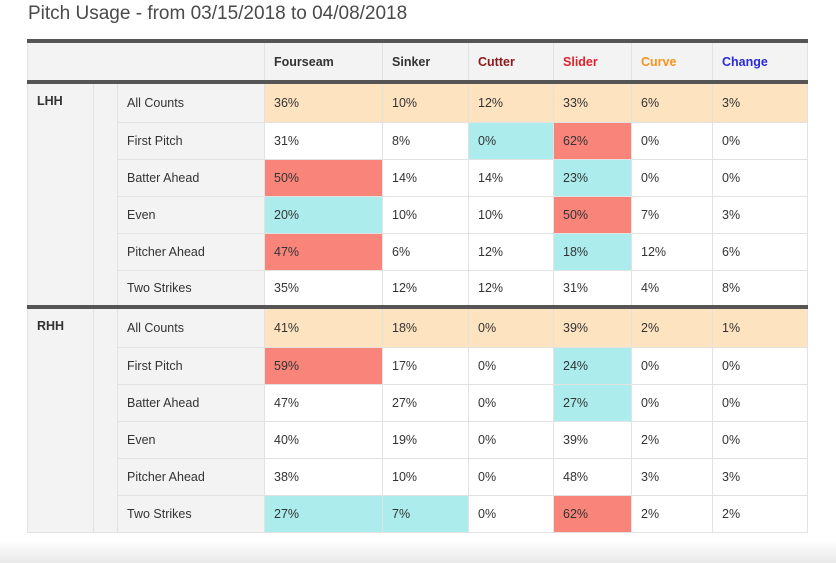 The image size is (836, 563). Describe the element at coordinates (324, 214) in the screenshot. I see `pitch-usage-cell: 20%` at that location.